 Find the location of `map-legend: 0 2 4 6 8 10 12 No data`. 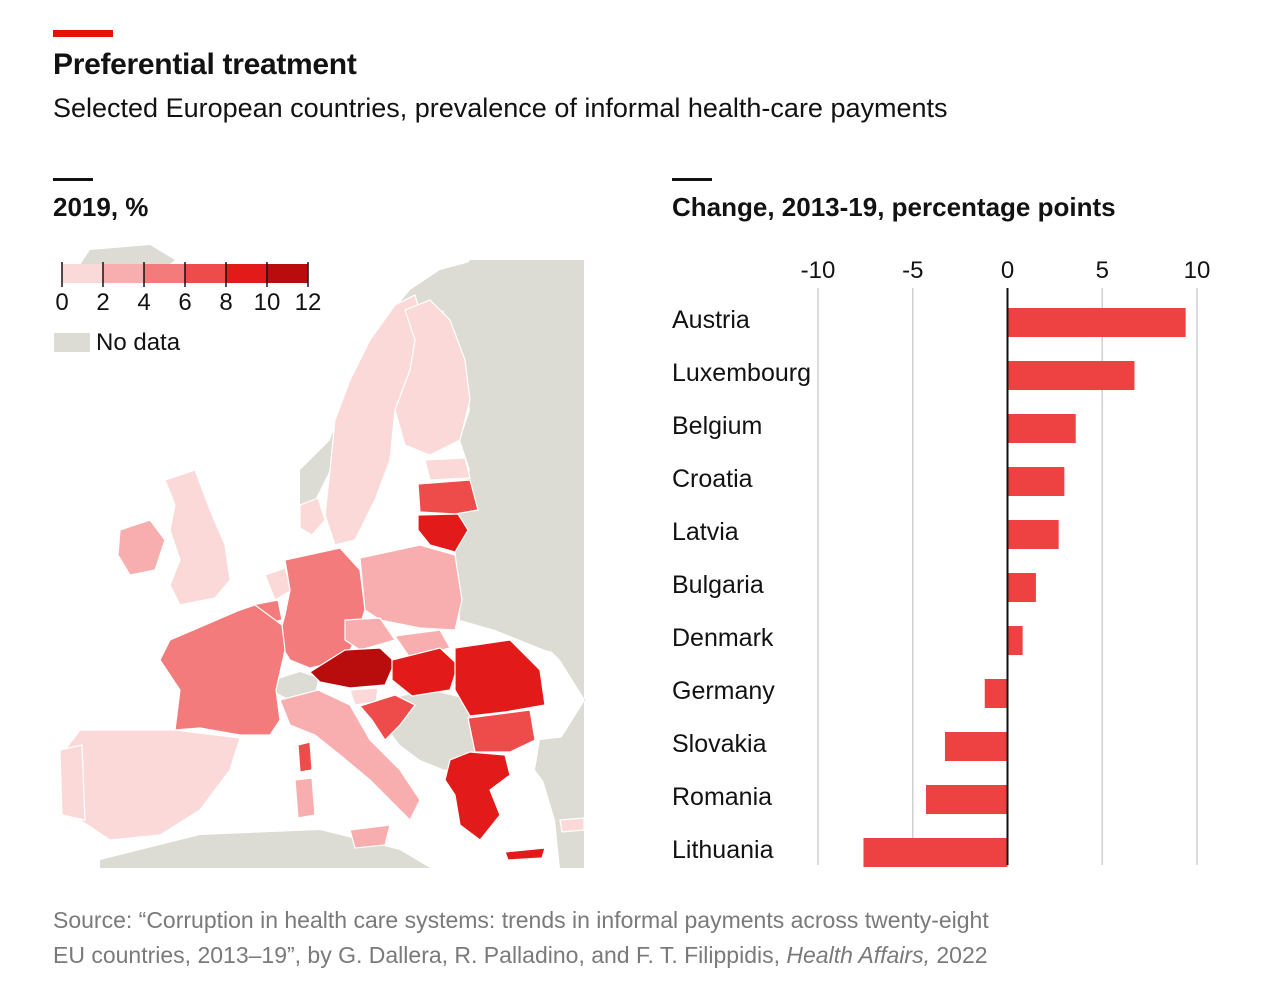

map-legend: 0 2 4 6 8 10 12 No data is located at coordinates (187, 309).